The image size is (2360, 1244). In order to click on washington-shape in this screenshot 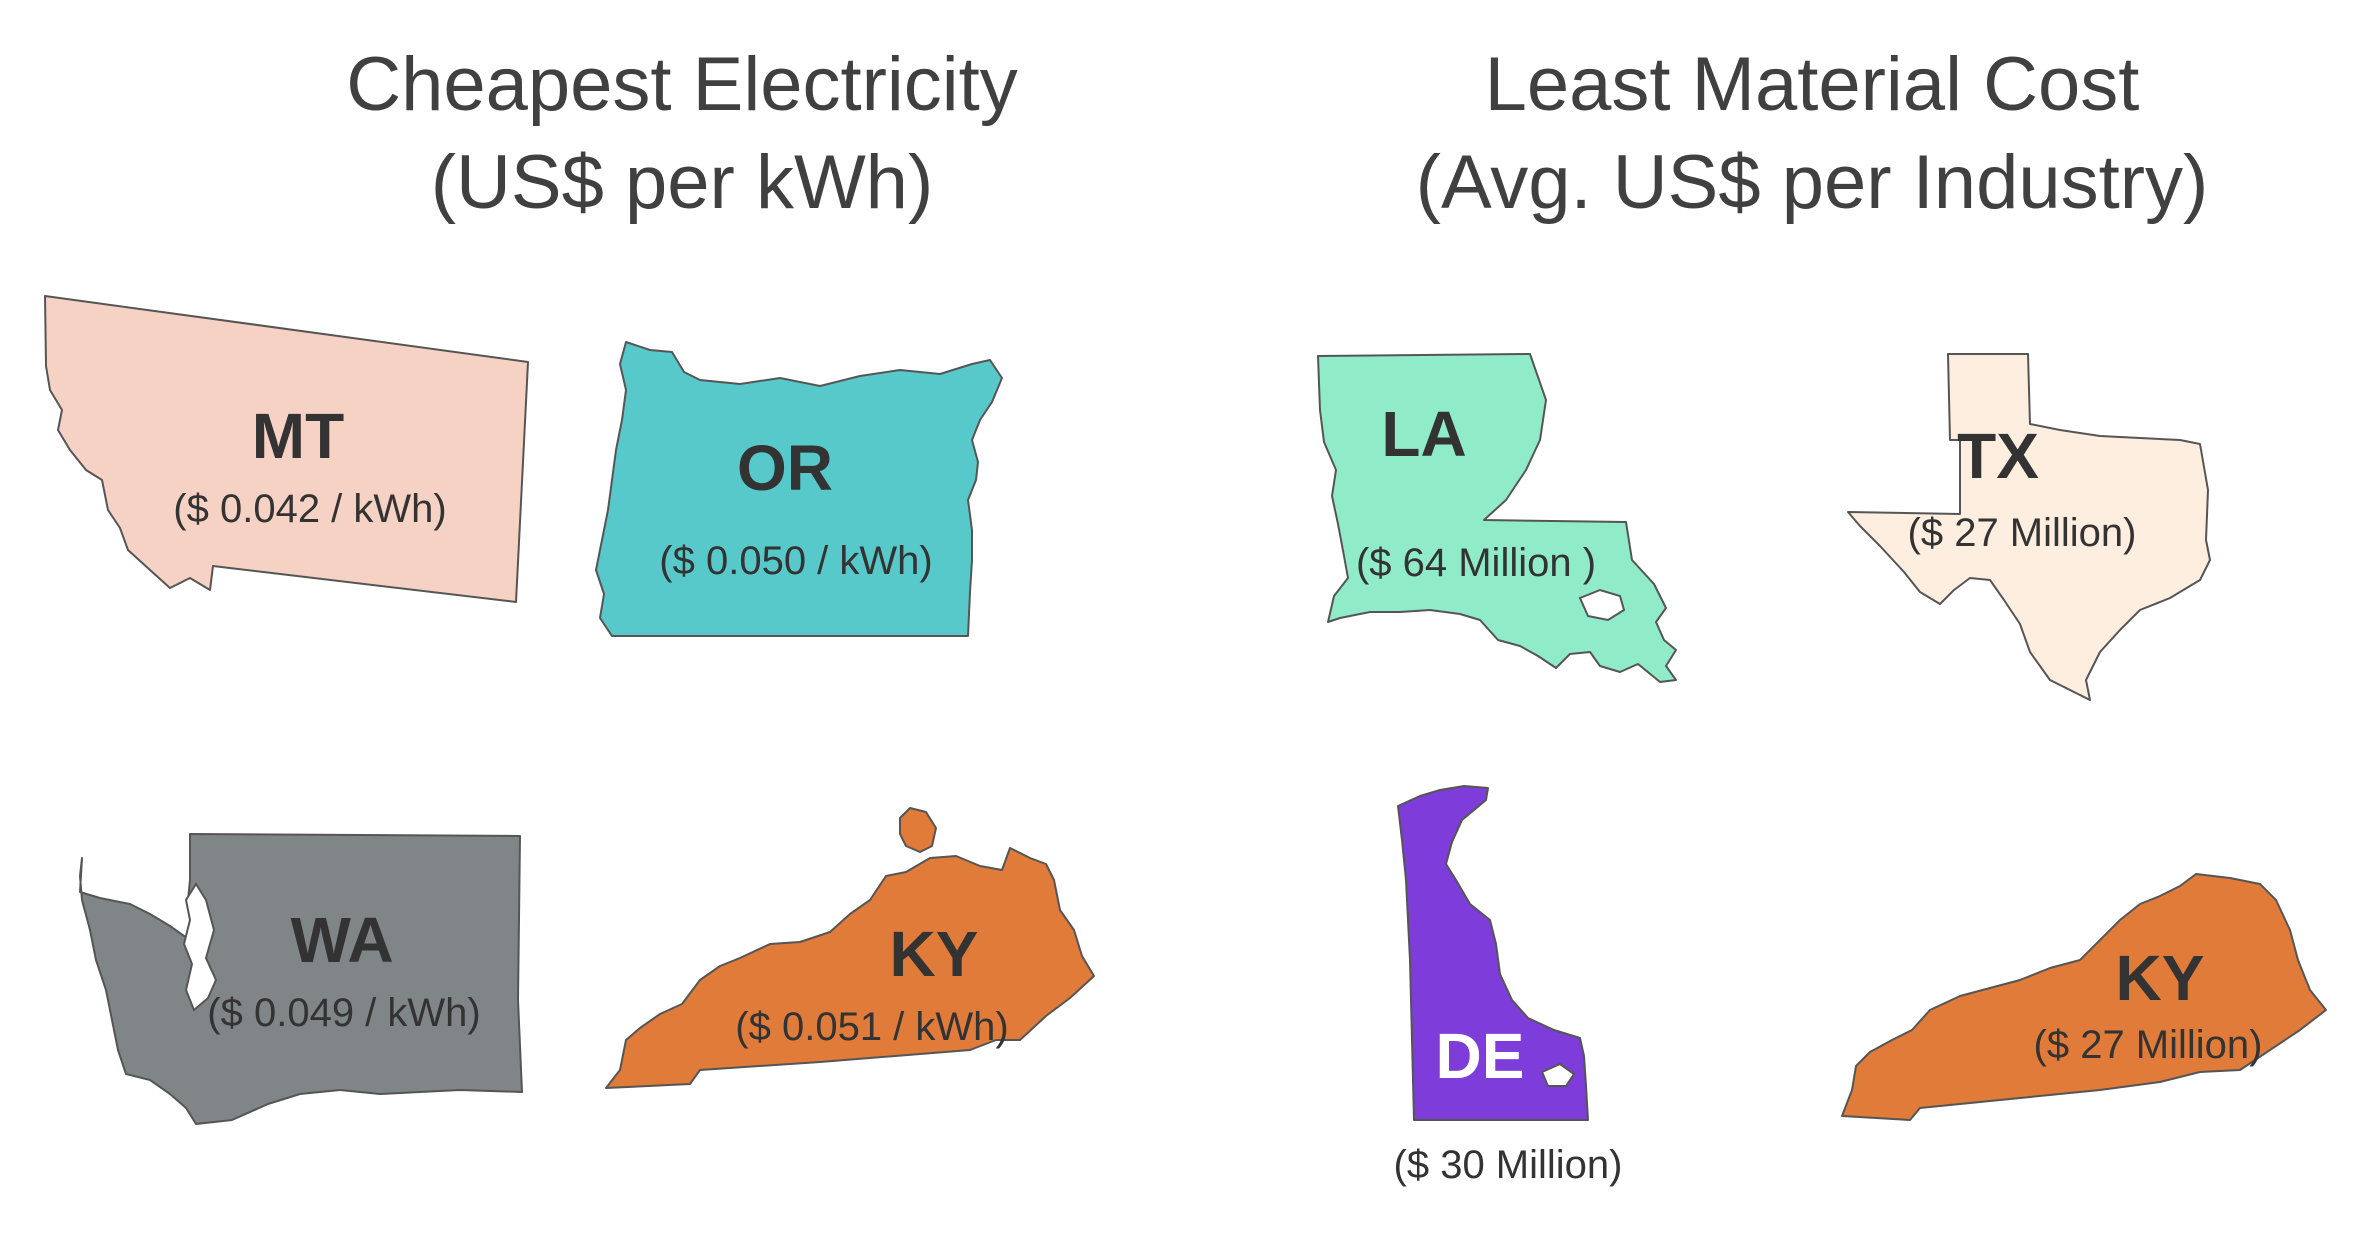, I will do `click(301, 979)`.